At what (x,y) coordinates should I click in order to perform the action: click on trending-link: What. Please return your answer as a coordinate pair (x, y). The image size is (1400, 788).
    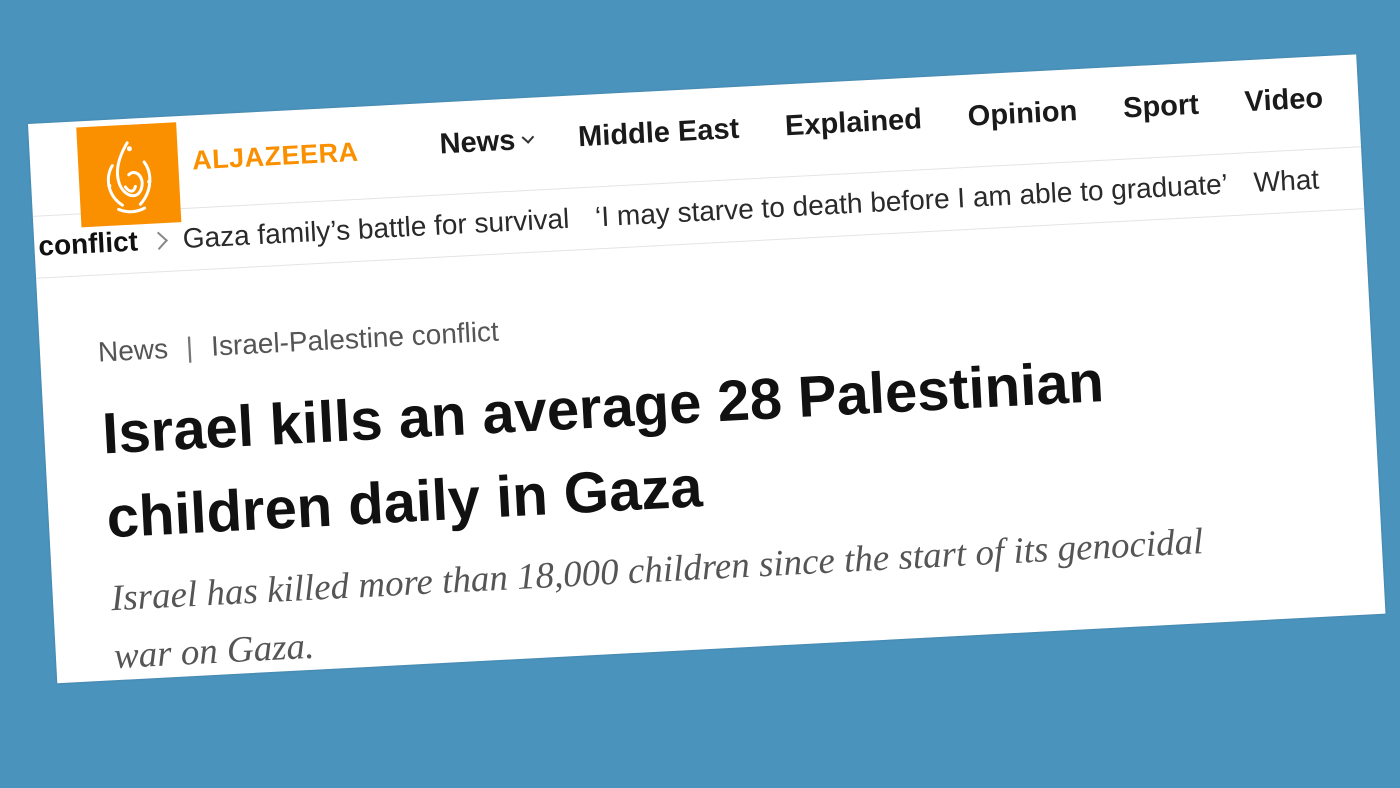
    Looking at the image, I should click on (1286, 180).